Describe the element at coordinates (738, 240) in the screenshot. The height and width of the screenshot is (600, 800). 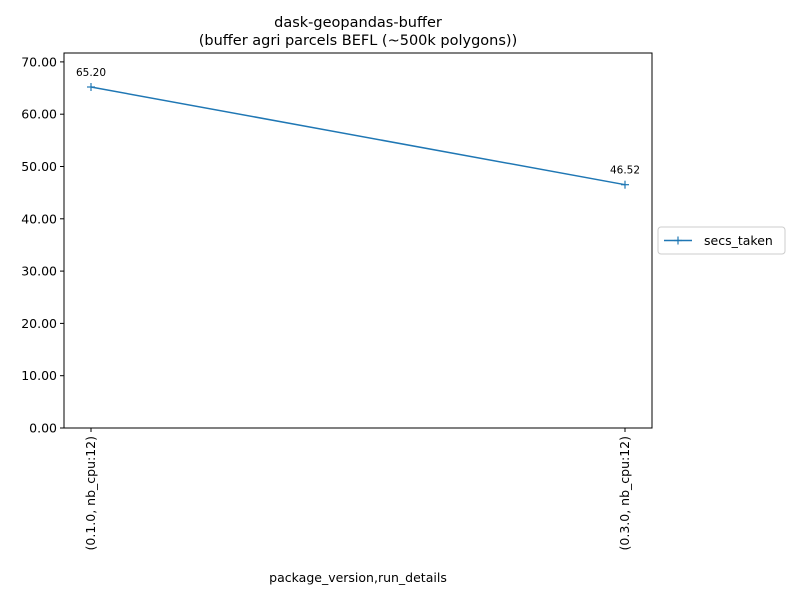
I see `legend-label: secs_taken` at that location.